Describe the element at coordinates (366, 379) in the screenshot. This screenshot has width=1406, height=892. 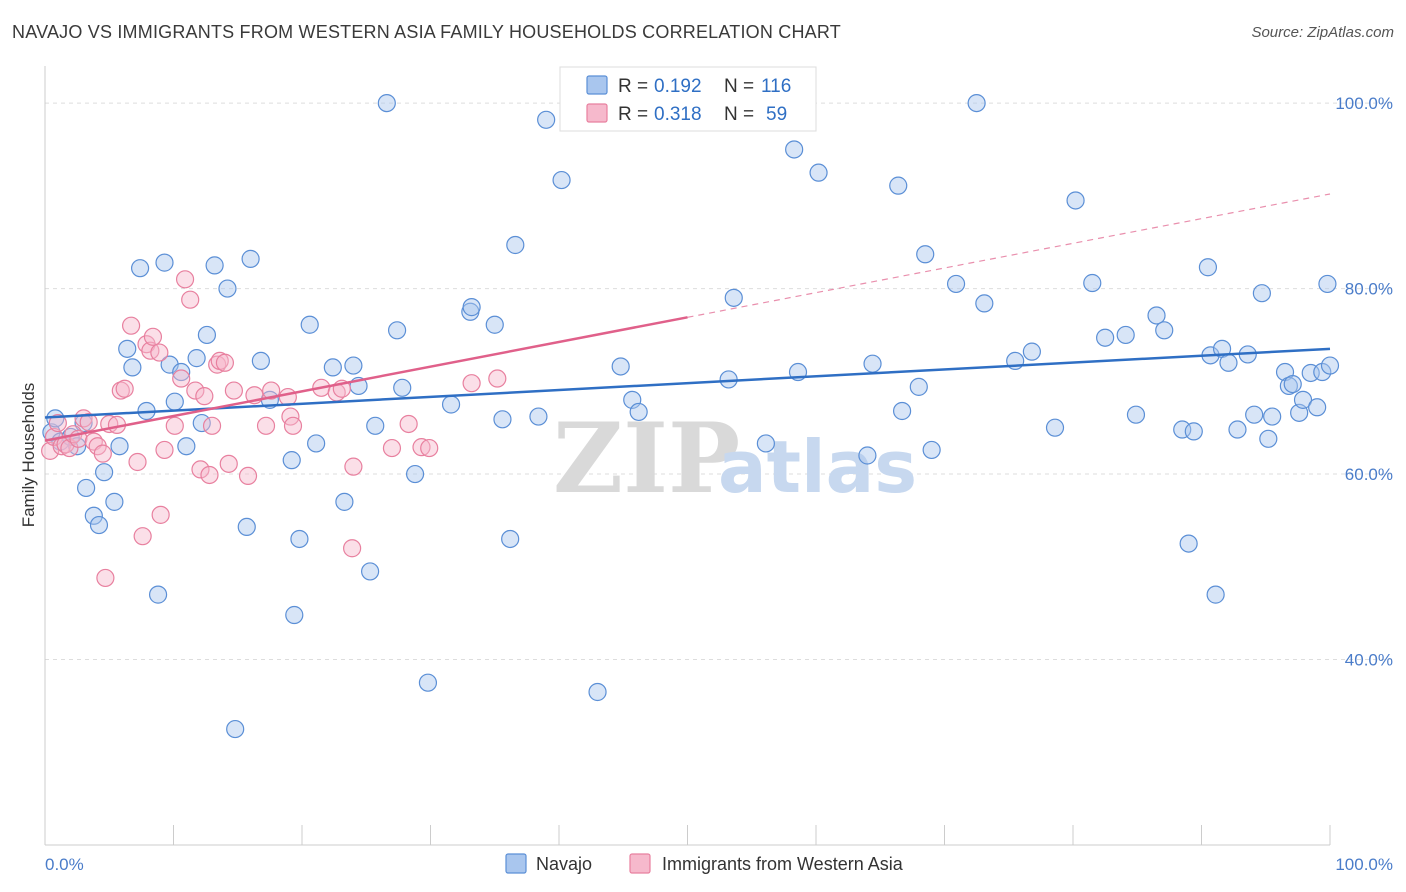
I see `immigrants-trend-line` at that location.